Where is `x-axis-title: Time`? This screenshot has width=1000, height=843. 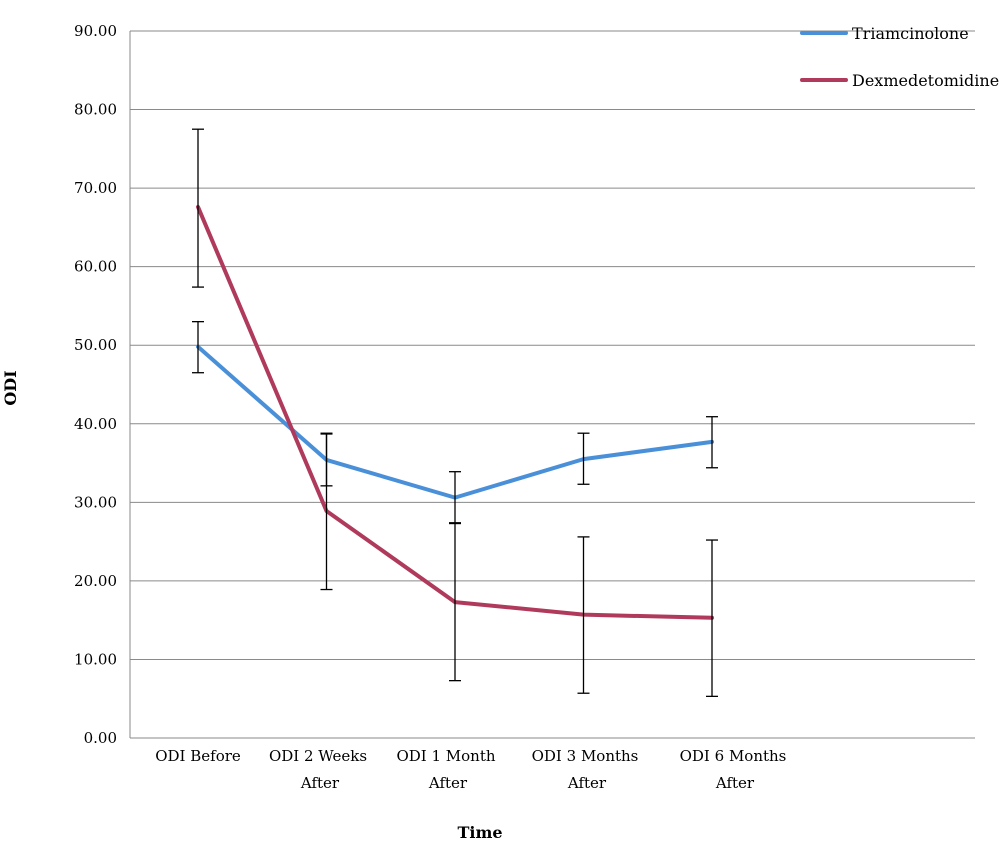
x-axis-title: Time is located at coordinates (479, 832).